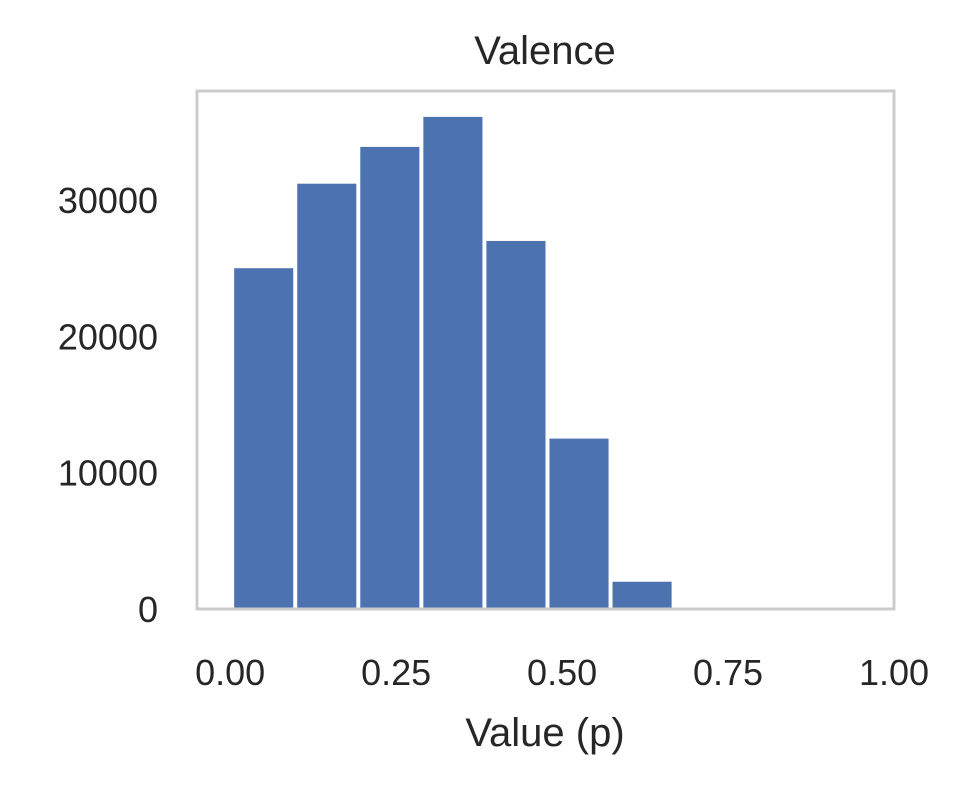 This screenshot has height=788, width=960. Describe the element at coordinates (108, 405) in the screenshot. I see `y-axis-ticks: 0 10000 20000 30000` at that location.